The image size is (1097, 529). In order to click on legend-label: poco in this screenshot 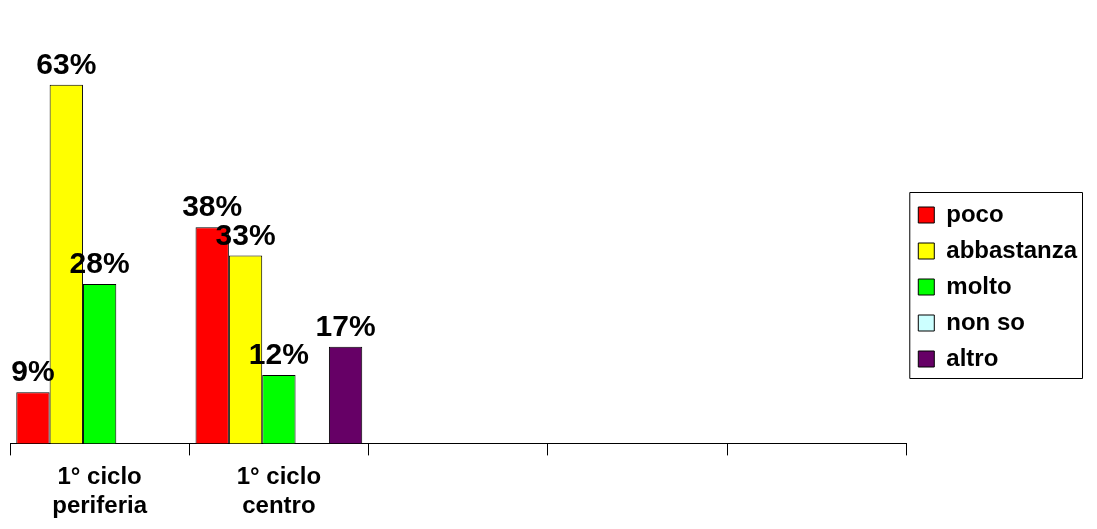, I will do `click(975, 213)`.